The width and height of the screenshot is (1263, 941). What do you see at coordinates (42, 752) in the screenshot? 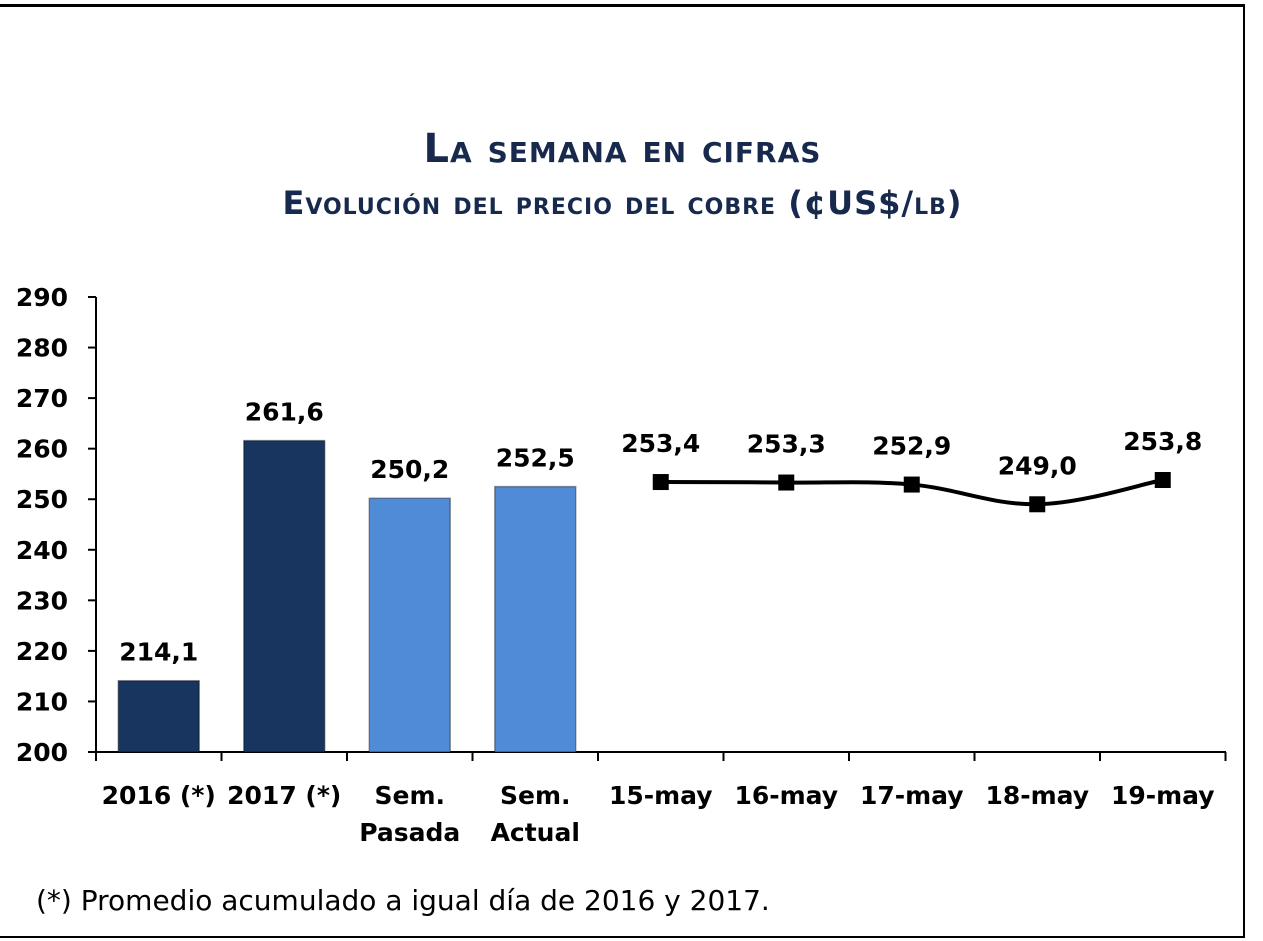
I see `y-tick-label: 200` at bounding box center [42, 752].